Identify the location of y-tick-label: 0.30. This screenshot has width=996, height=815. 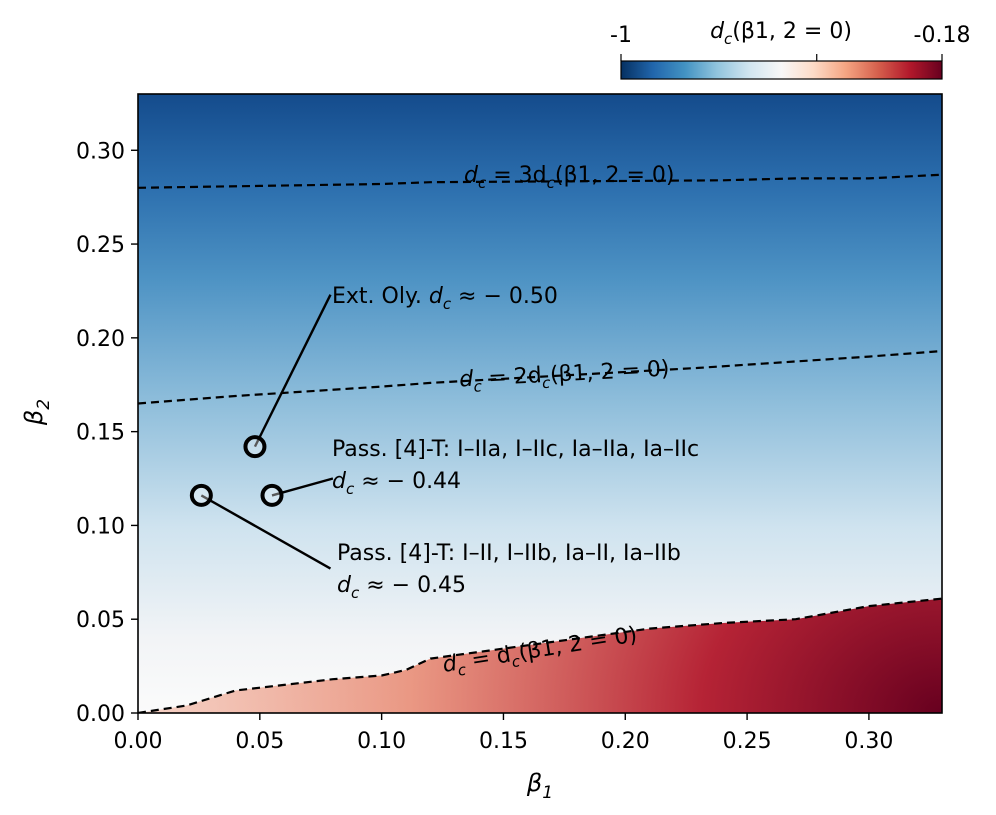
(100, 151).